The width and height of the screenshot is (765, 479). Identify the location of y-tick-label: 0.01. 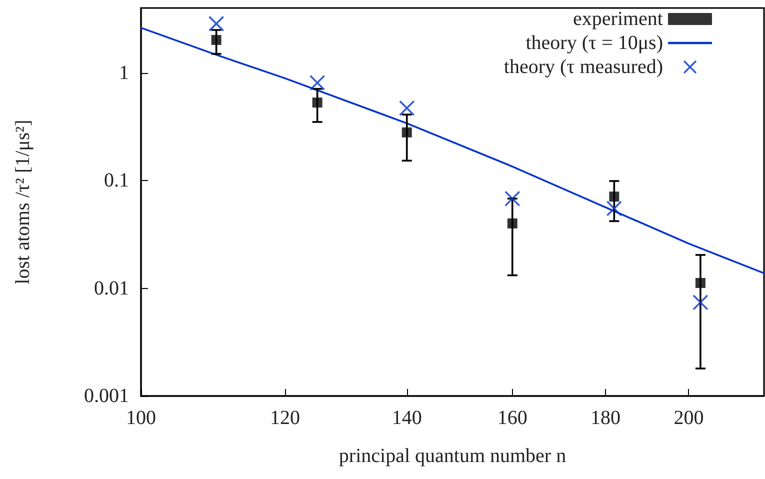
(111, 288).